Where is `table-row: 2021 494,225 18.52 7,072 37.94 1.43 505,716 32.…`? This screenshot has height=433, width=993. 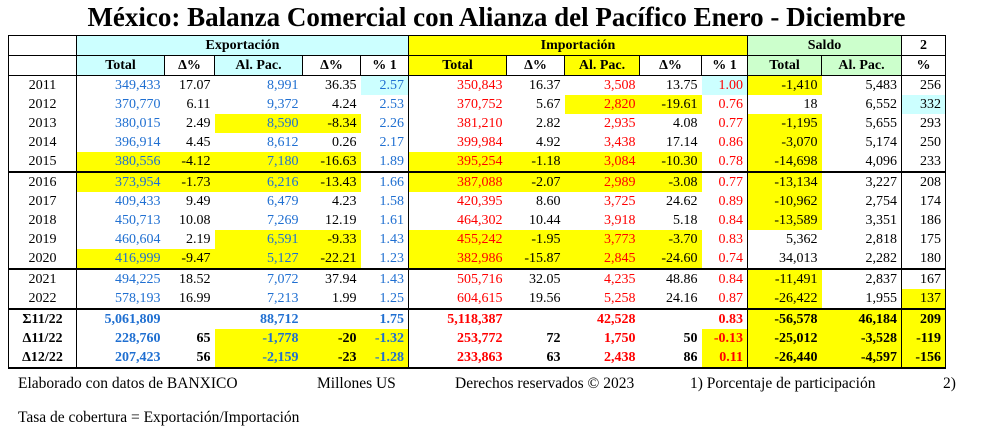 table-row: 2021 494,225 18.52 7,072 37.94 1.43 505,716 32.… is located at coordinates (477, 278).